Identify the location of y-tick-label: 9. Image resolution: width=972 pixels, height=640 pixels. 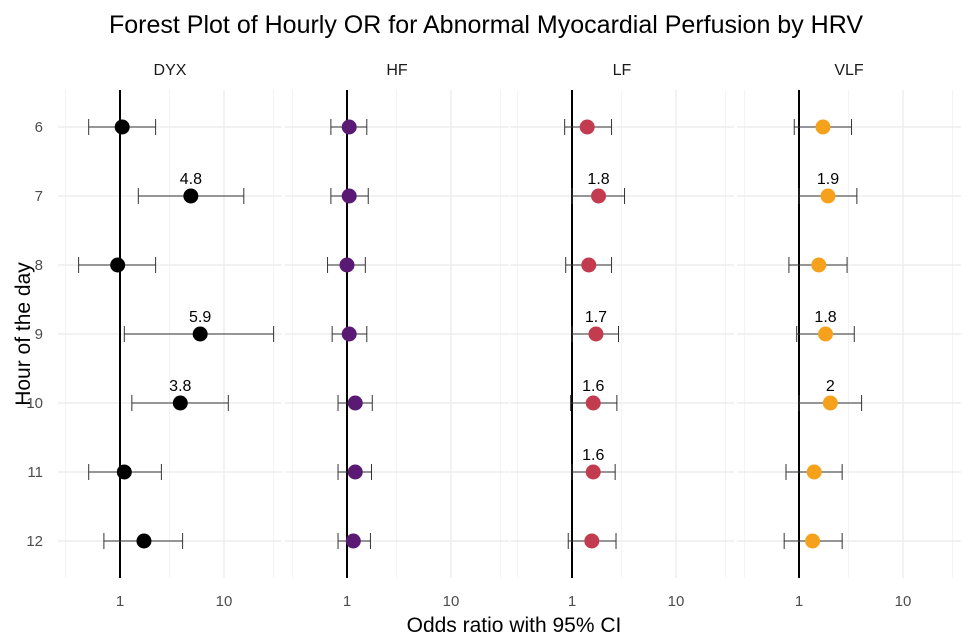
(39, 334).